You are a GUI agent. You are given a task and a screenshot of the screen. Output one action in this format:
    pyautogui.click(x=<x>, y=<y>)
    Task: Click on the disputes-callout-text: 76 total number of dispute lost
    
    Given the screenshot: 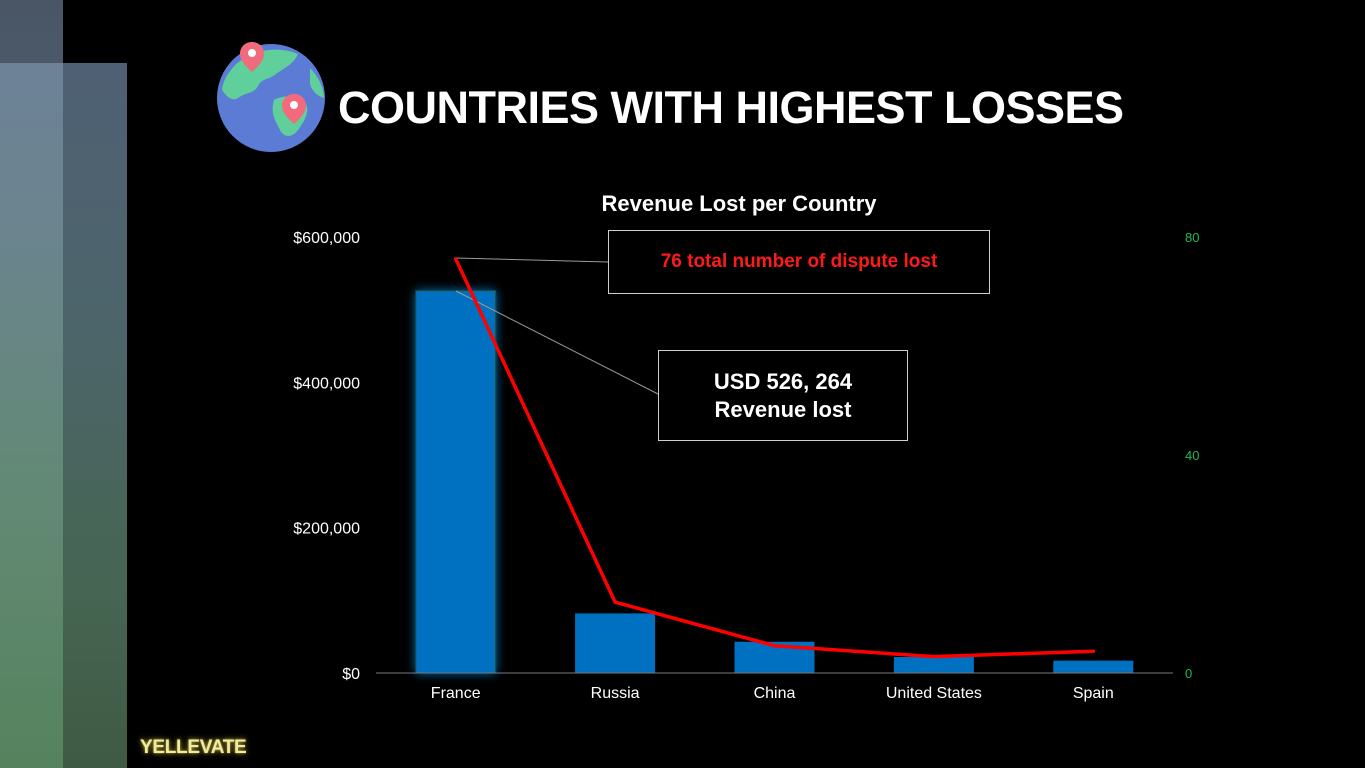 What is the action you would take?
    pyautogui.click(x=799, y=261)
    